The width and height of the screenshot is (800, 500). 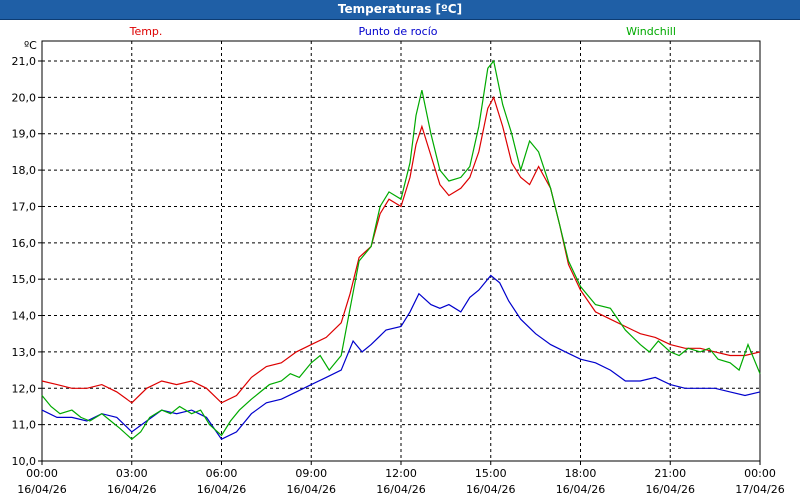 What do you see at coordinates (397, 31) in the screenshot?
I see `legend-punto-de-rocio: Punto de rocío` at bounding box center [397, 31].